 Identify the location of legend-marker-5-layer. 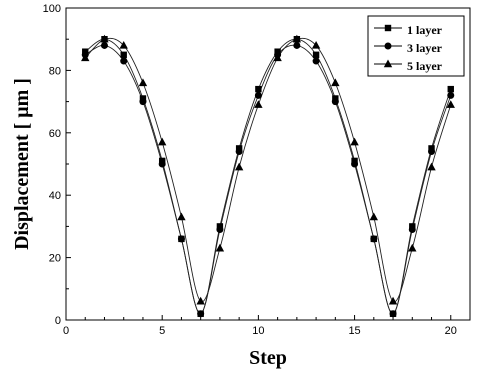
(388, 63).